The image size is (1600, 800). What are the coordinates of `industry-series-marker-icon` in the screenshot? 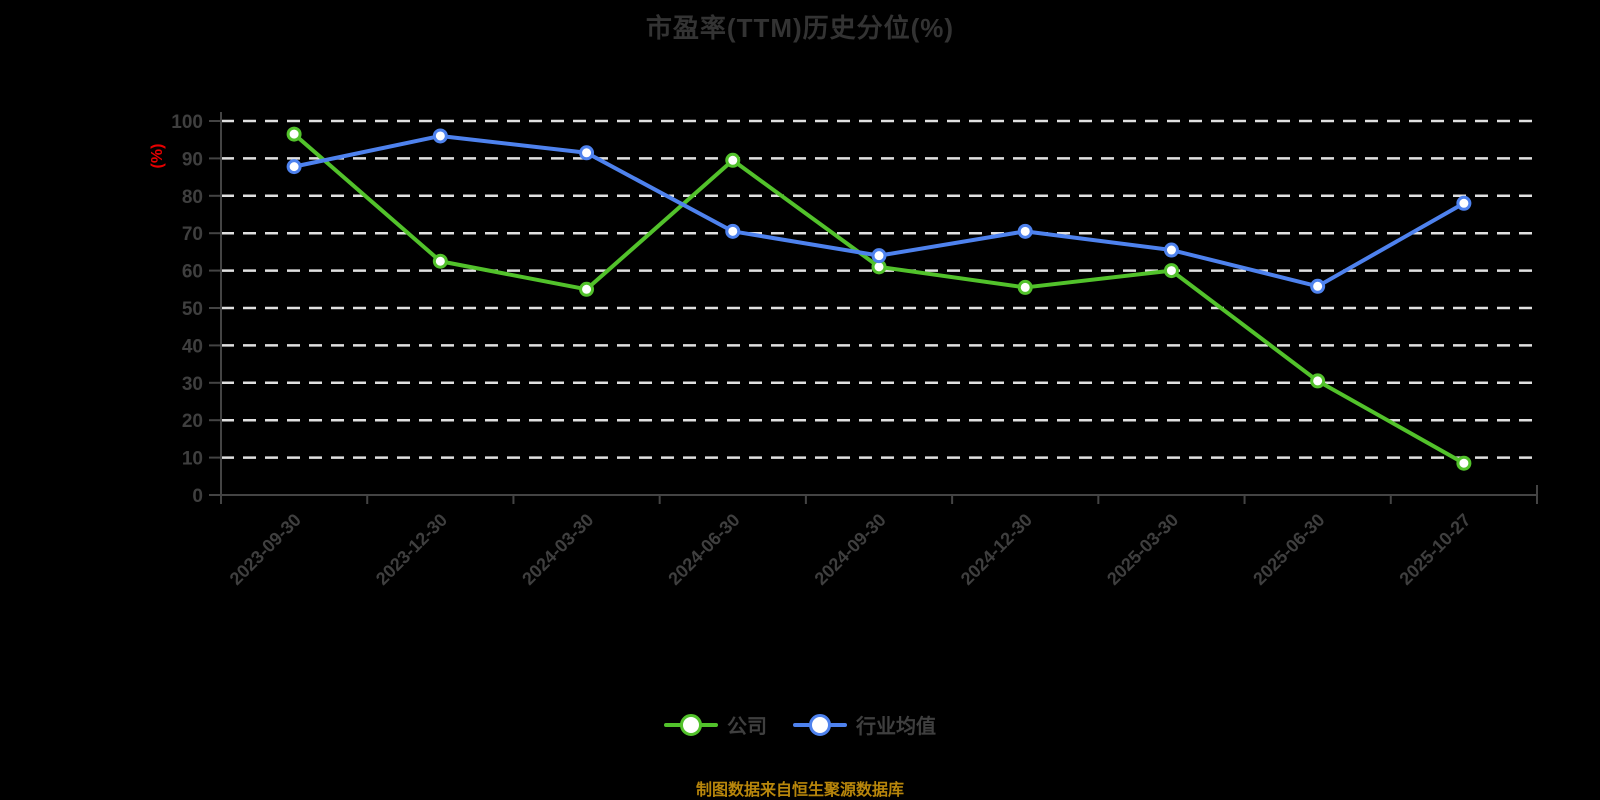 It's located at (820, 724).